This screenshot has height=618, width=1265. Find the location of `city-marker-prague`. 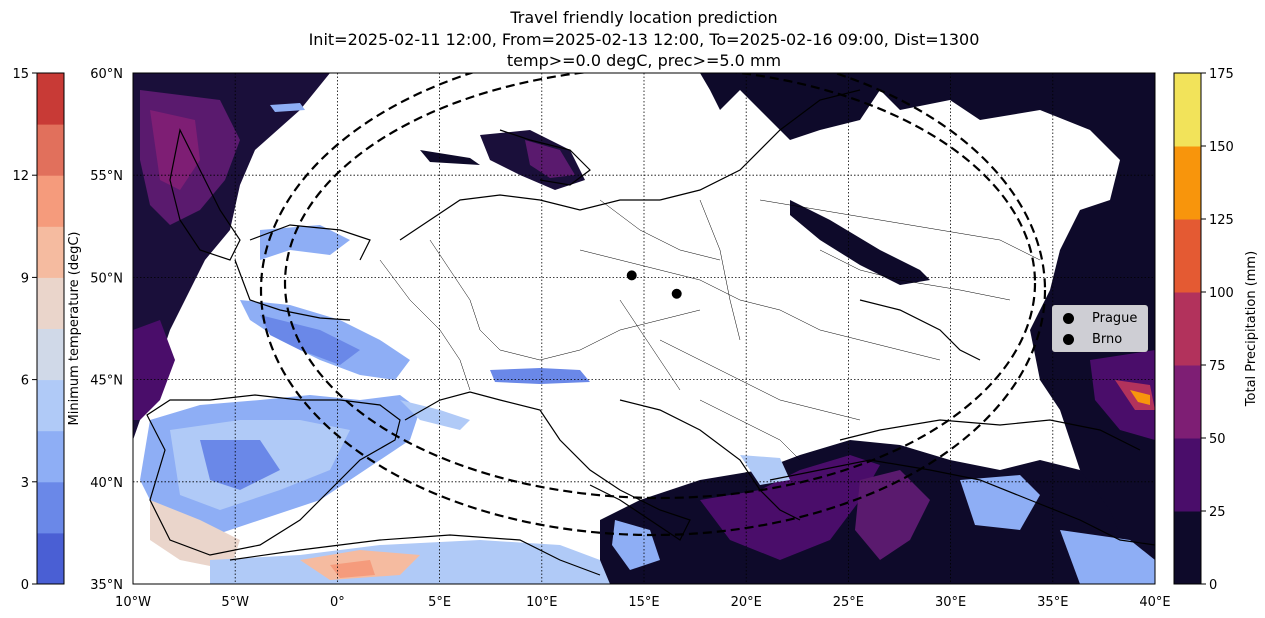

city-marker-prague is located at coordinates (631, 275).